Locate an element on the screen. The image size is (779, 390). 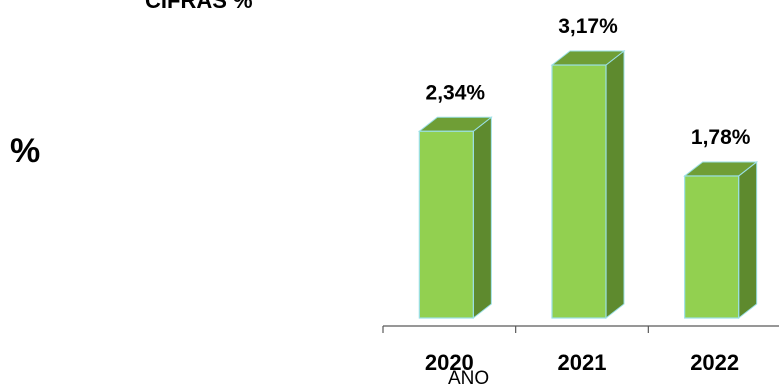
x-tick-label-2020: 2020 is located at coordinates (449, 362).